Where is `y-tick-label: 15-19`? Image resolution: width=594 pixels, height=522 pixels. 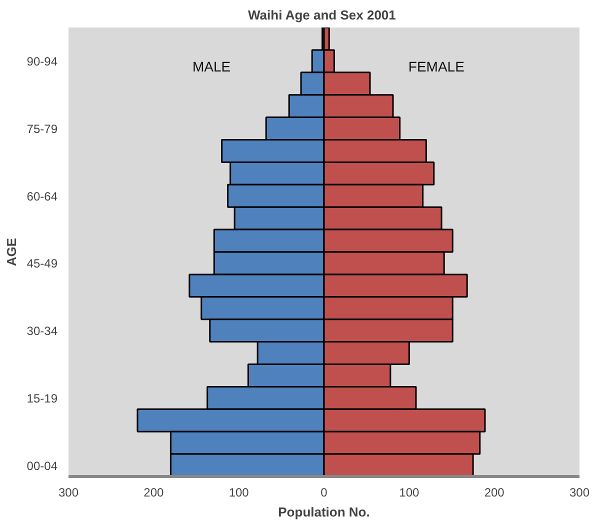
y-tick-label: 15-19 is located at coordinates (42, 398).